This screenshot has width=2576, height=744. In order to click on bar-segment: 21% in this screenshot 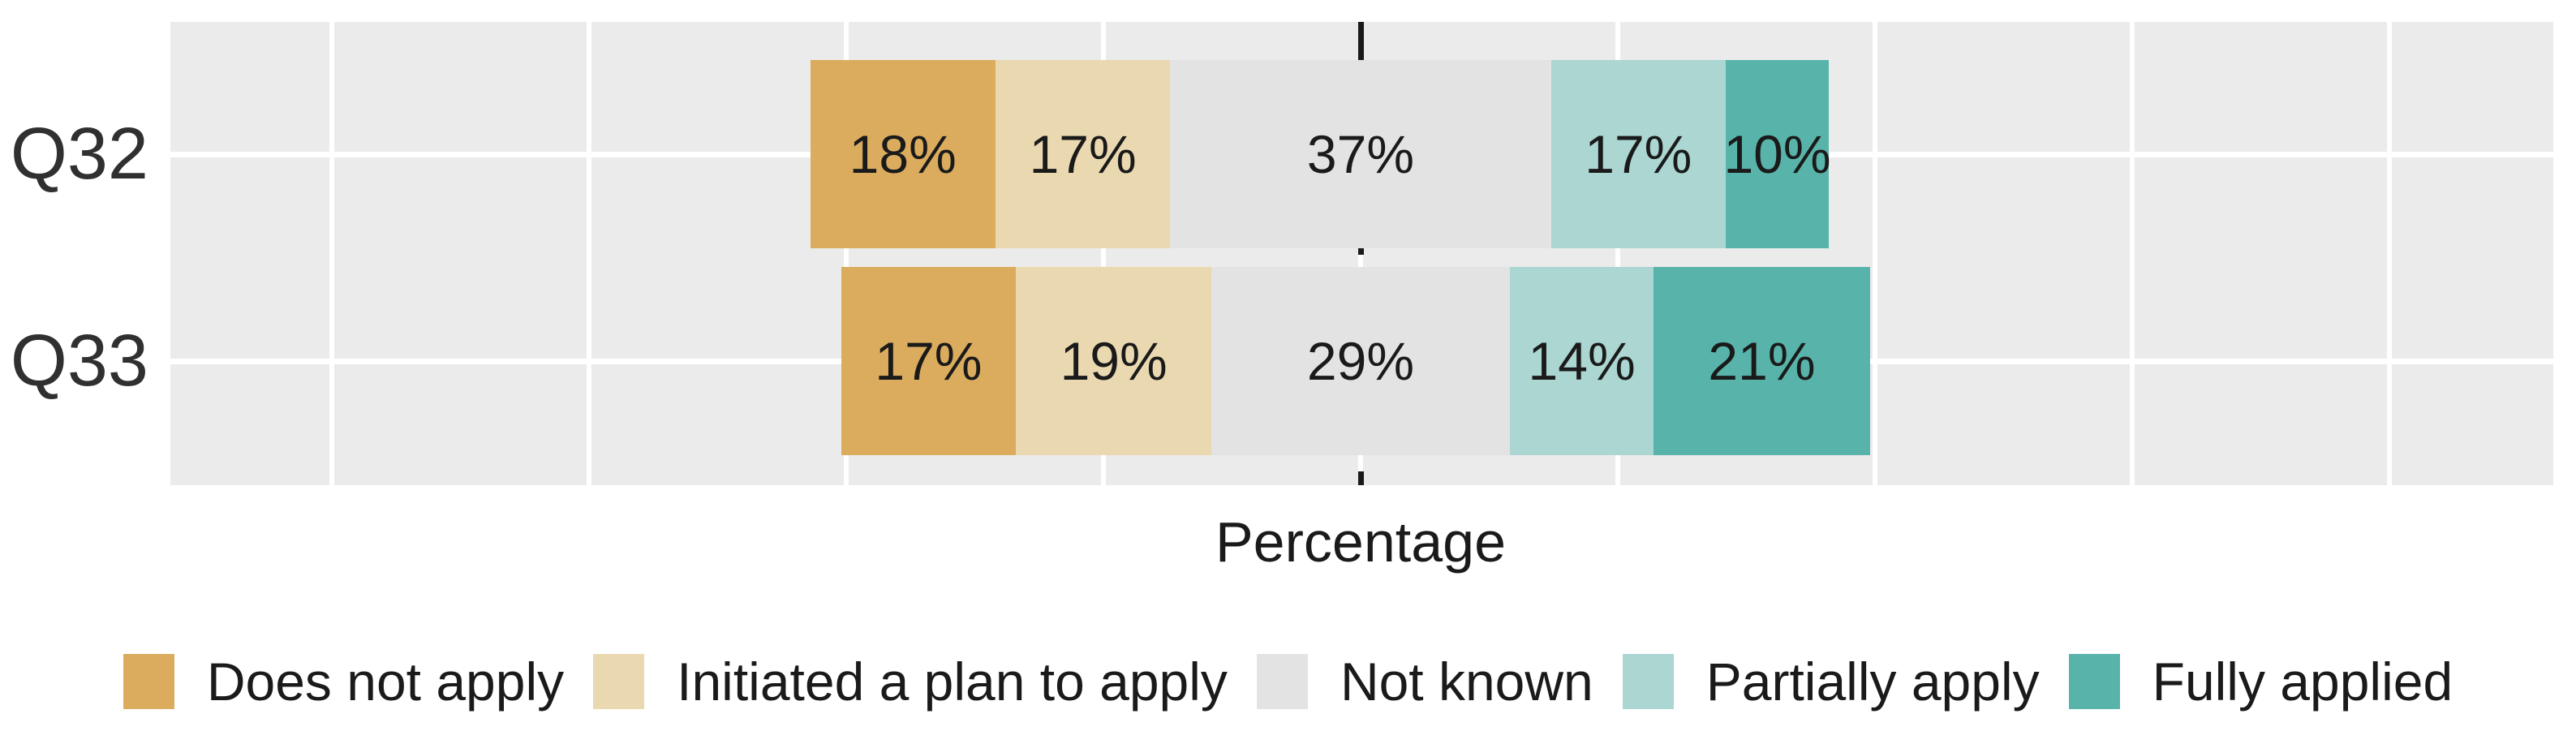, I will do `click(1762, 361)`.